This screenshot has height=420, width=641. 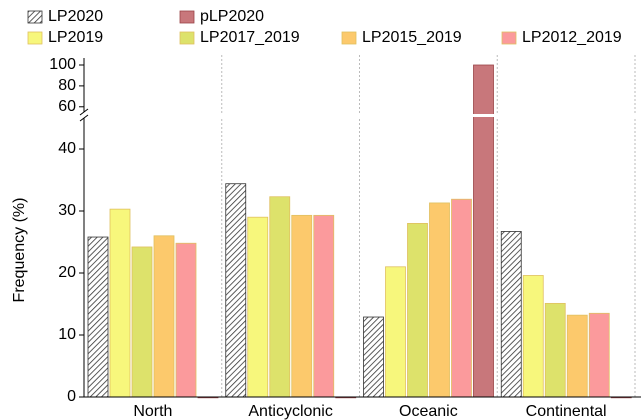 I want to click on y-tick-label: 80, so click(x=67, y=85).